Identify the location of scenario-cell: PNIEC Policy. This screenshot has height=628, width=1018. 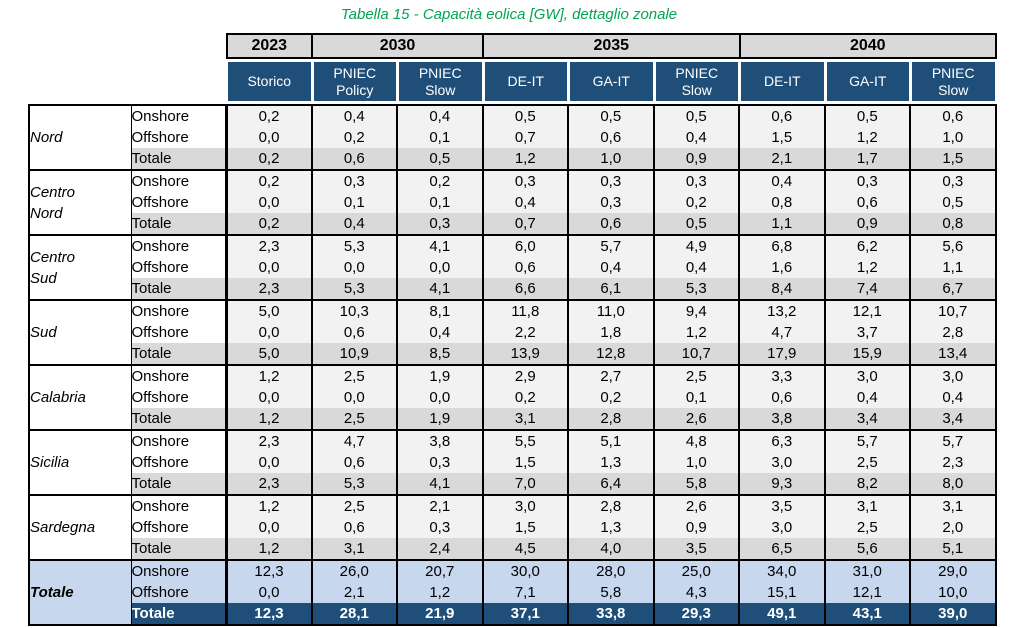
(354, 81).